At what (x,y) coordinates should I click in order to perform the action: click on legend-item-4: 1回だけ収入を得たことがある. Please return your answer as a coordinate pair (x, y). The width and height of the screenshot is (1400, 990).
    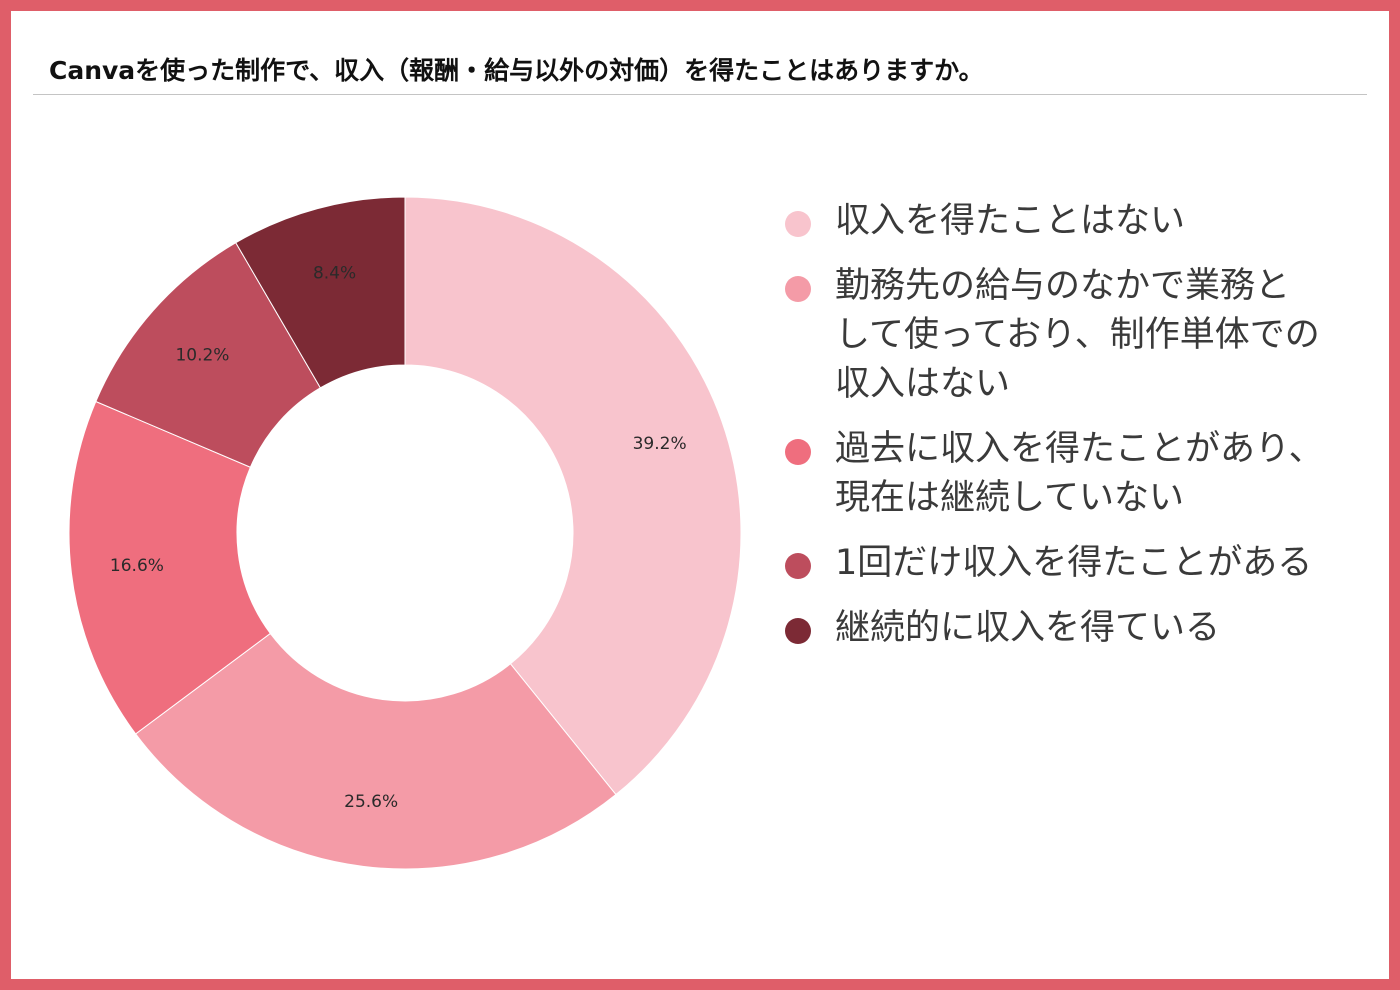
    Looking at the image, I should click on (1075, 563).